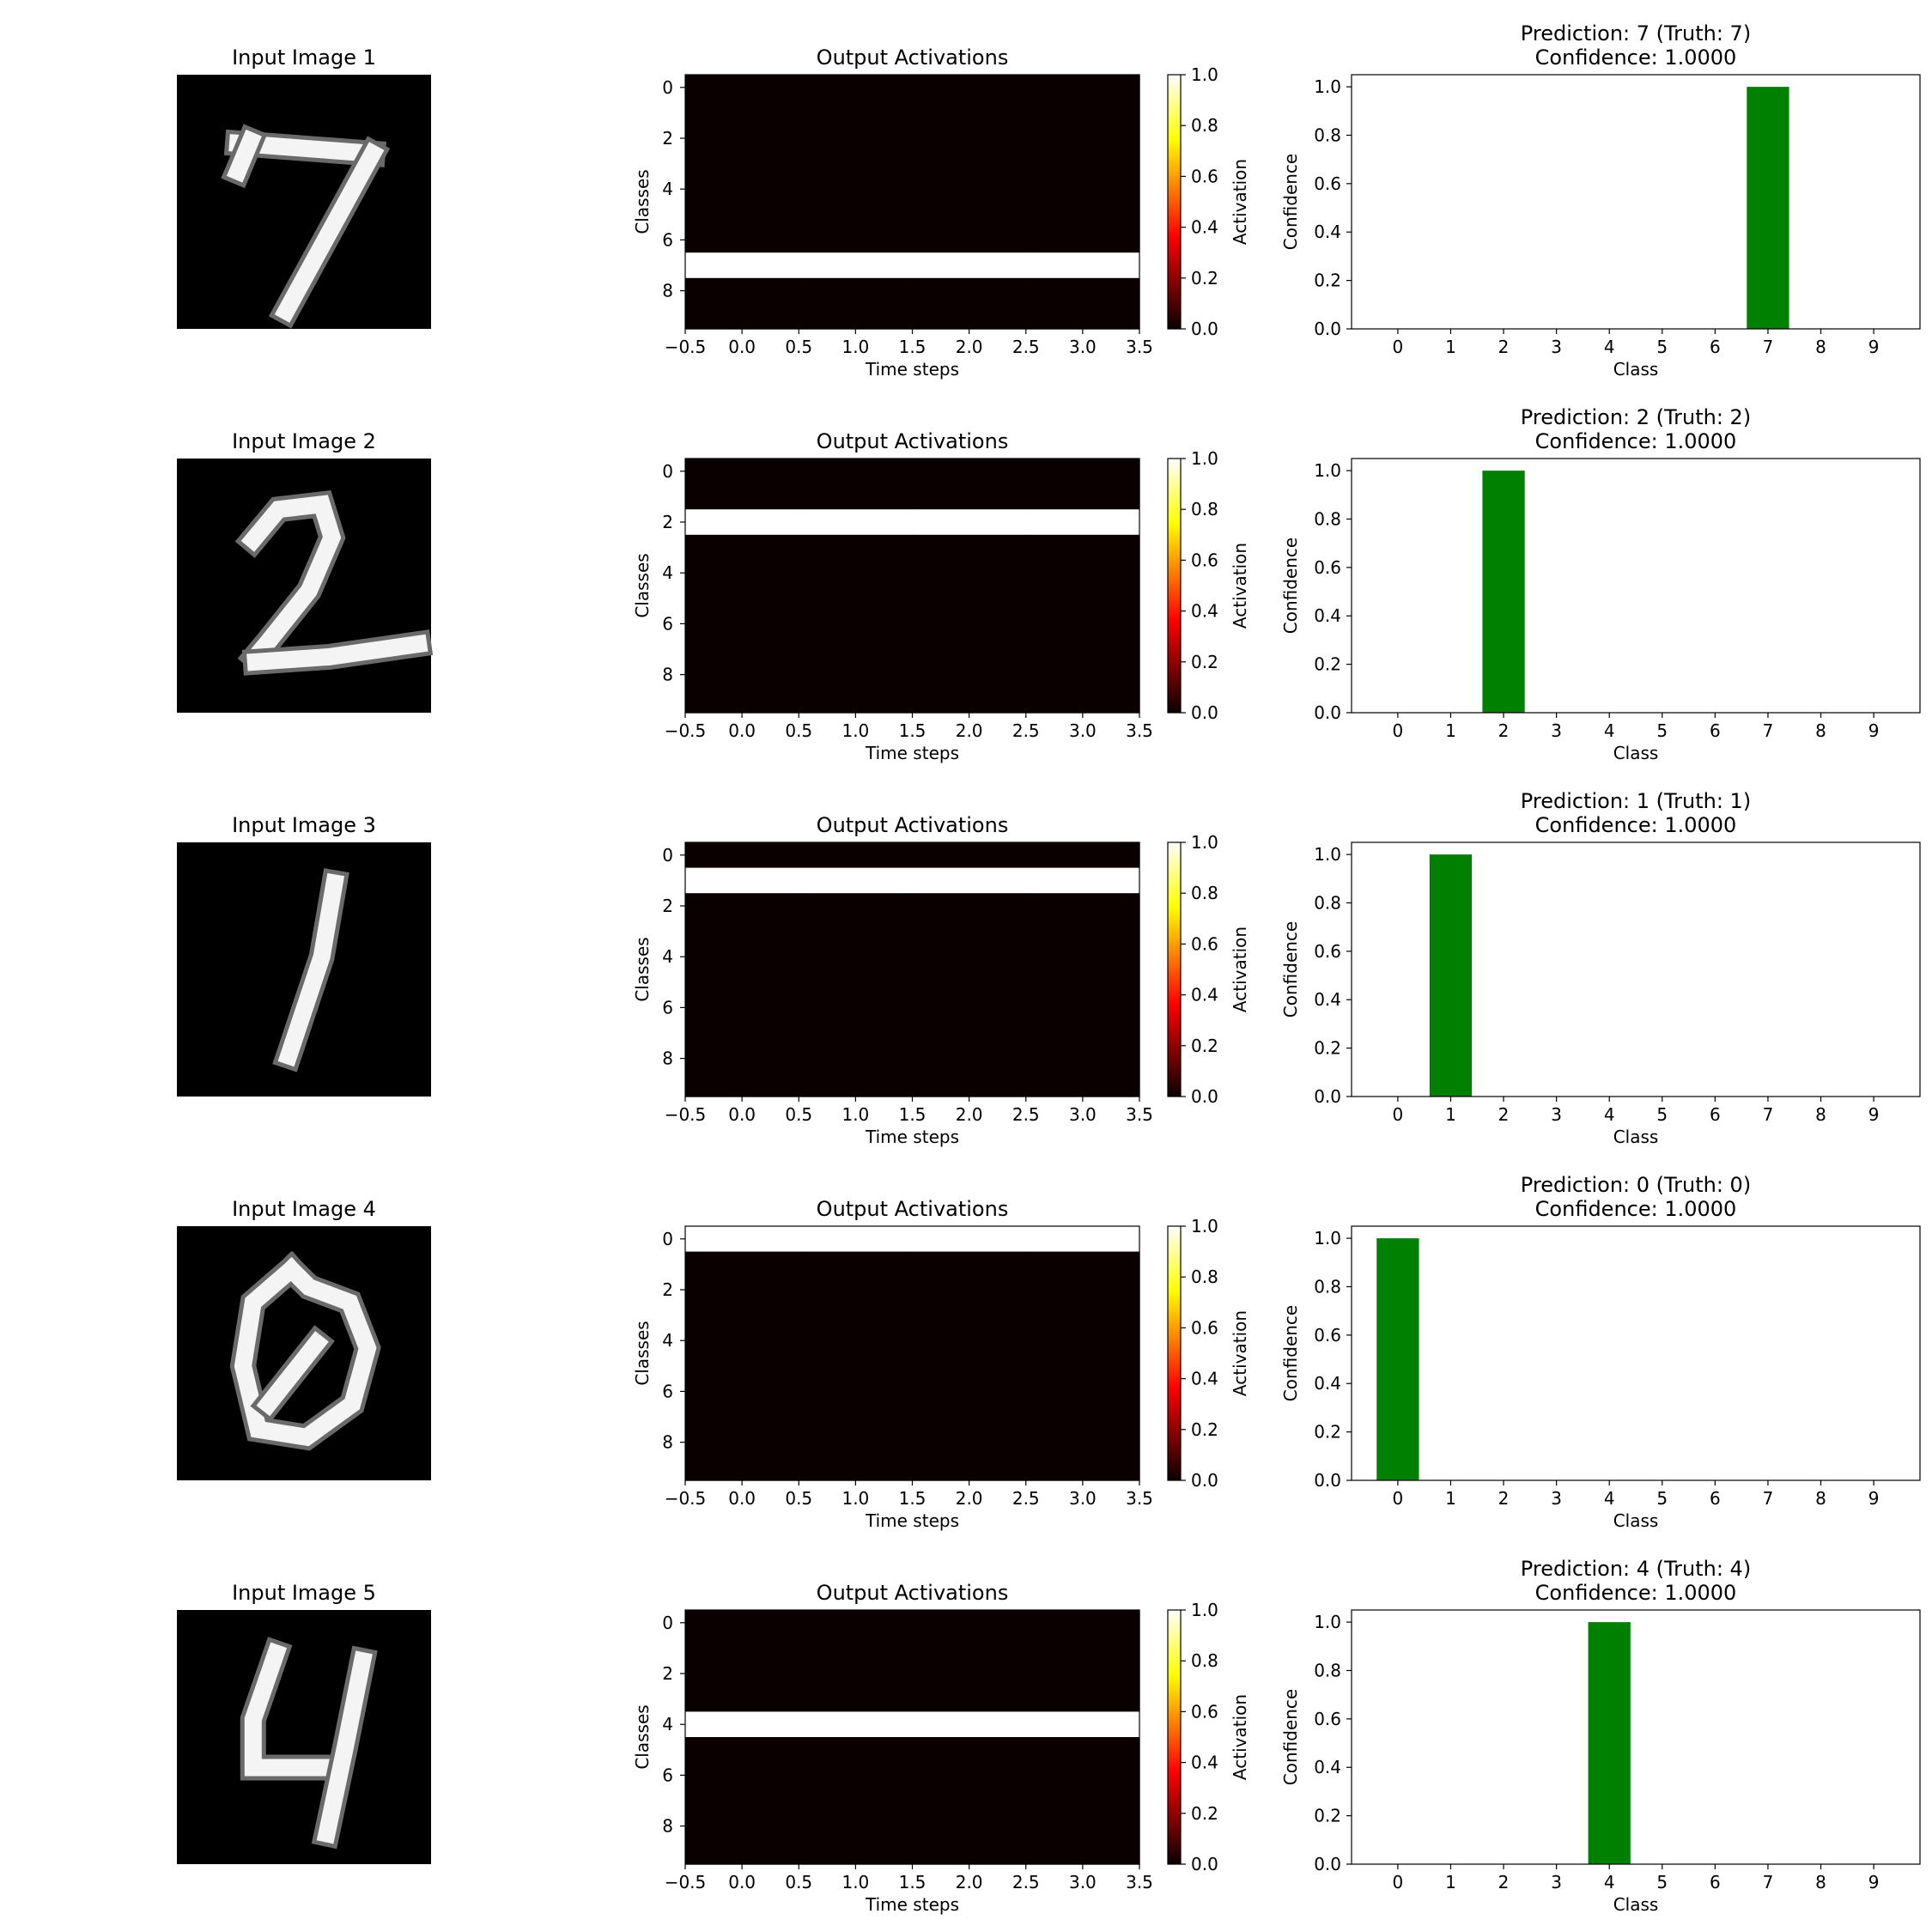  Describe the element at coordinates (1204, 1226) in the screenshot. I see `colorbar-tick-label: 1.0` at that location.